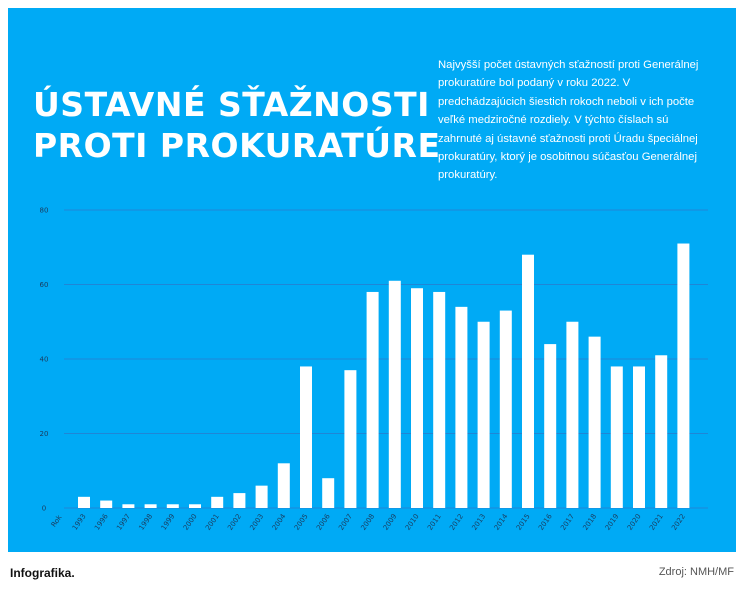  I want to click on x-tick-label-1999: 1999, so click(168, 522).